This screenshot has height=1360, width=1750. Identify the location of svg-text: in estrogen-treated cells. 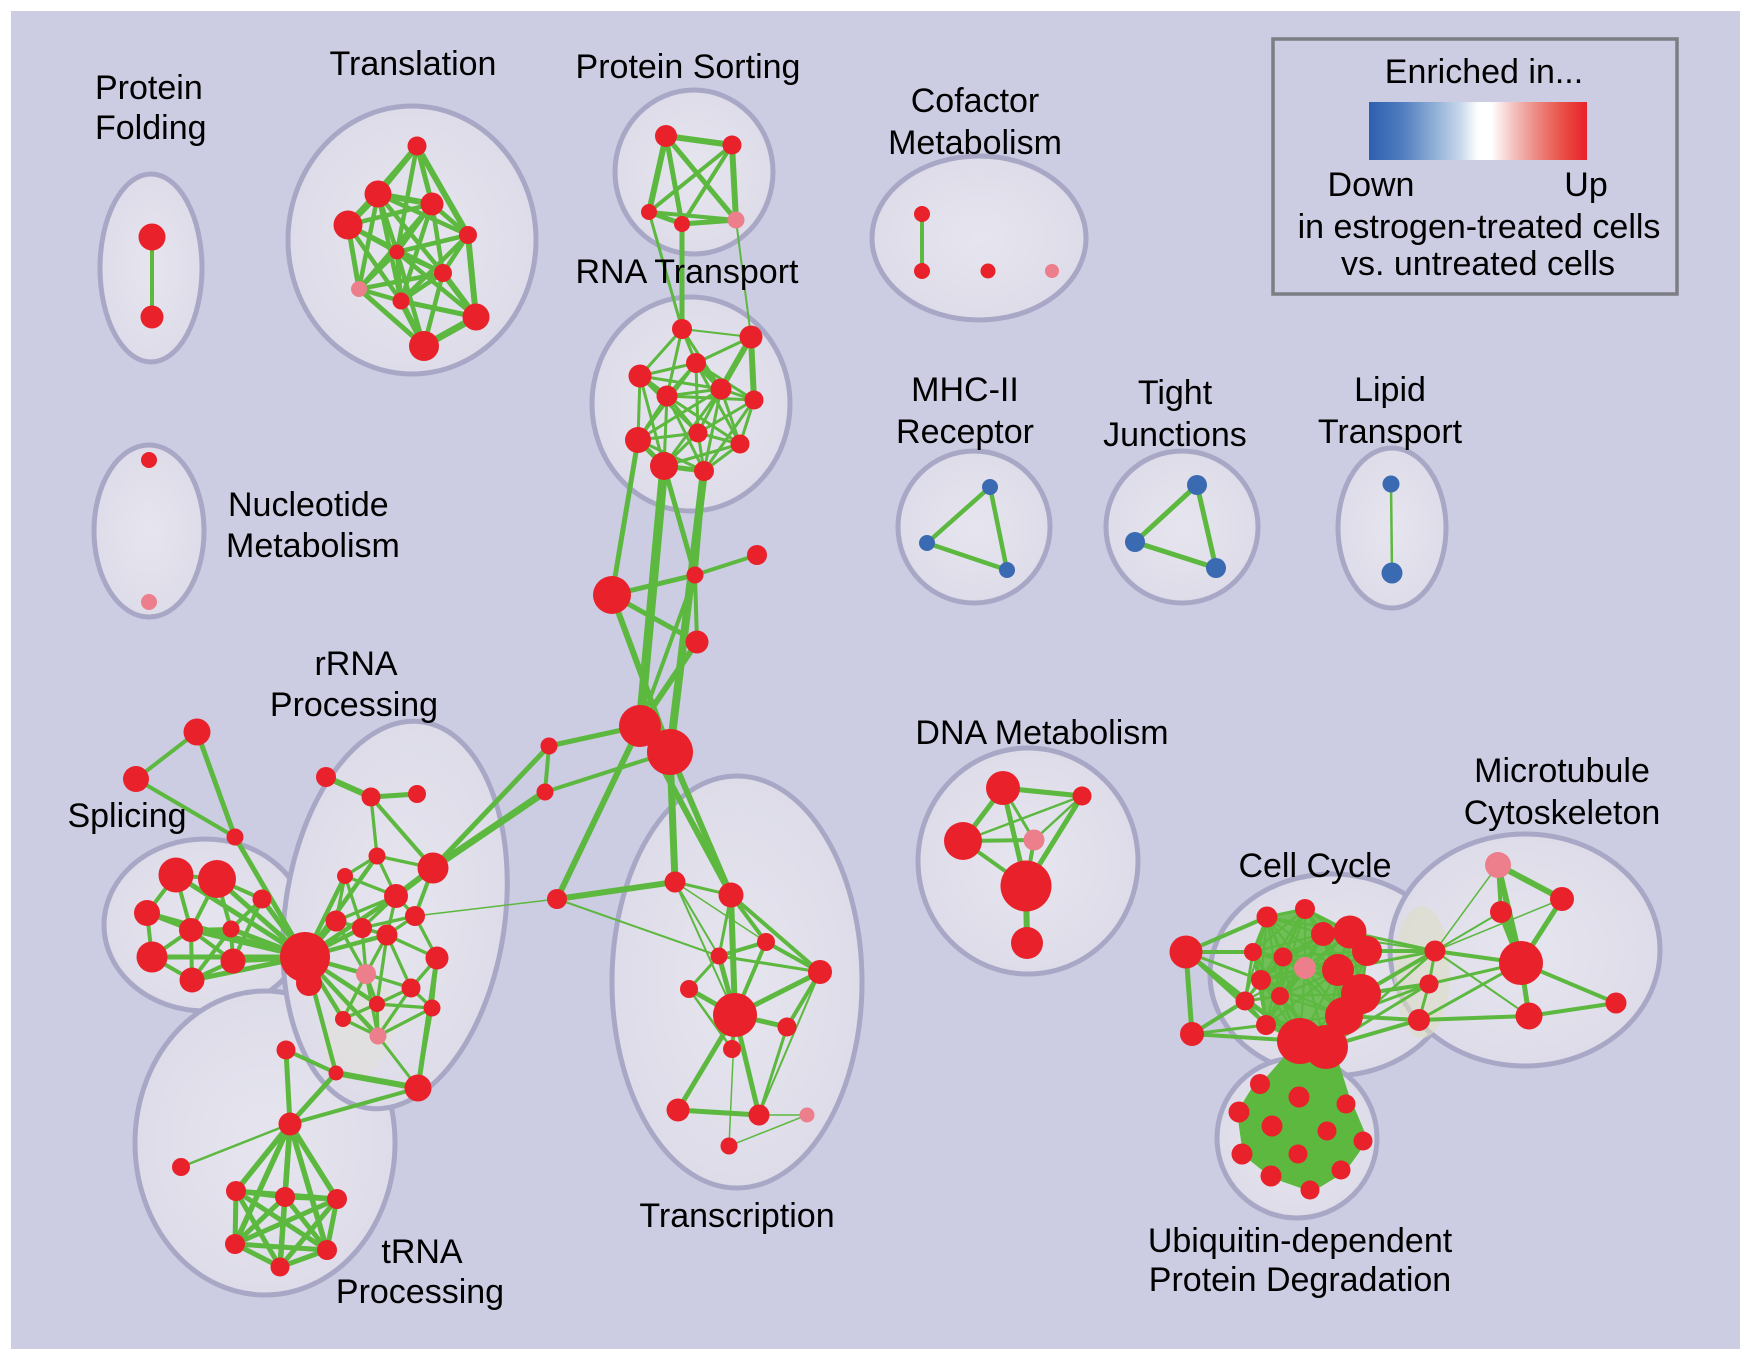
(1479, 227).